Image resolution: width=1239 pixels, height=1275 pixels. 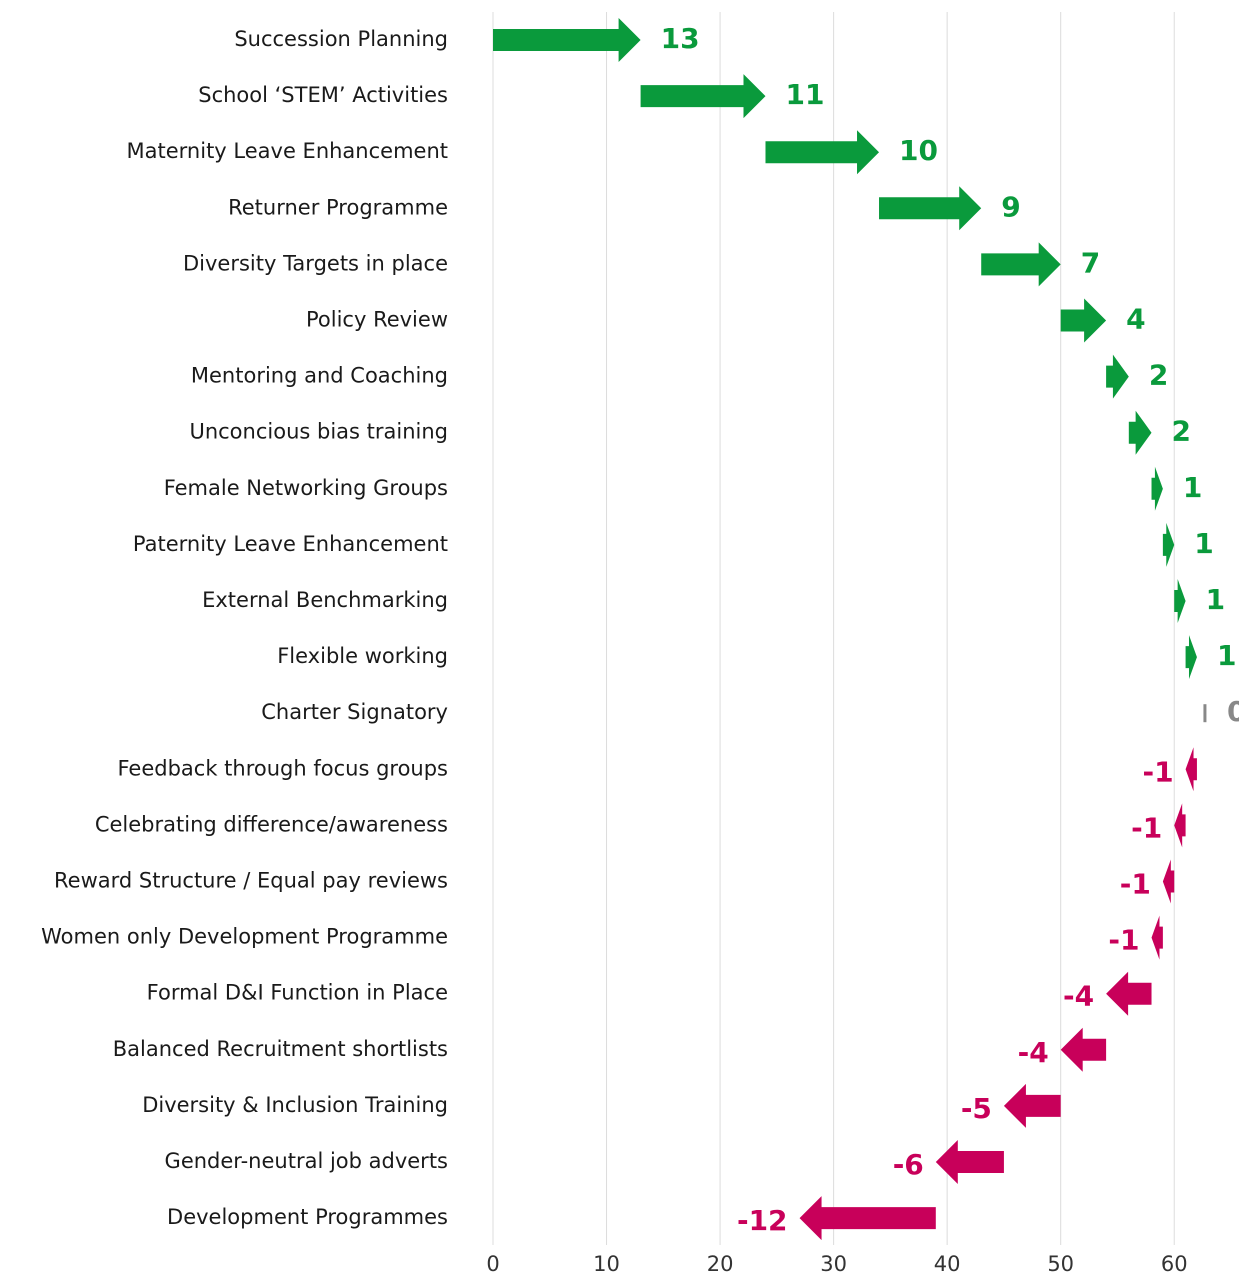 I want to click on category-label: Flexible working, so click(x=362, y=656).